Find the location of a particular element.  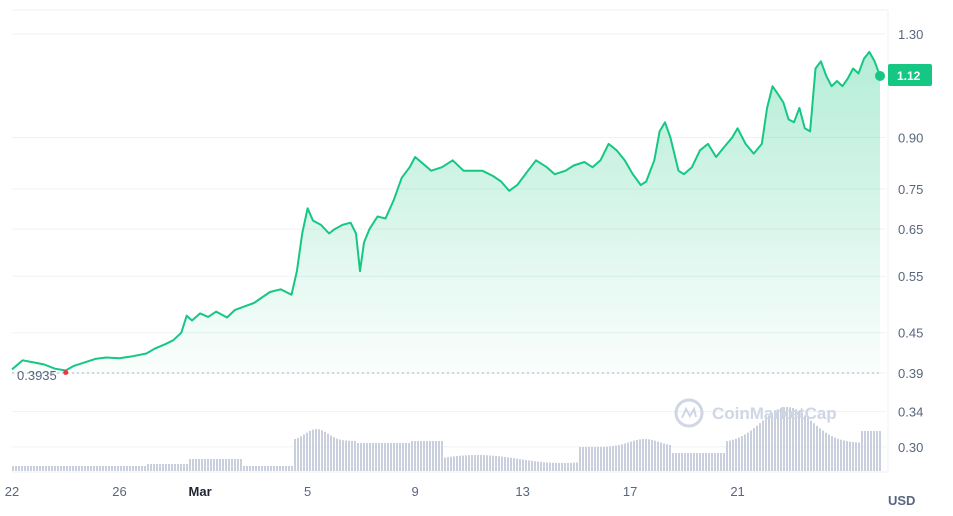

current-price-dot is located at coordinates (880, 75).